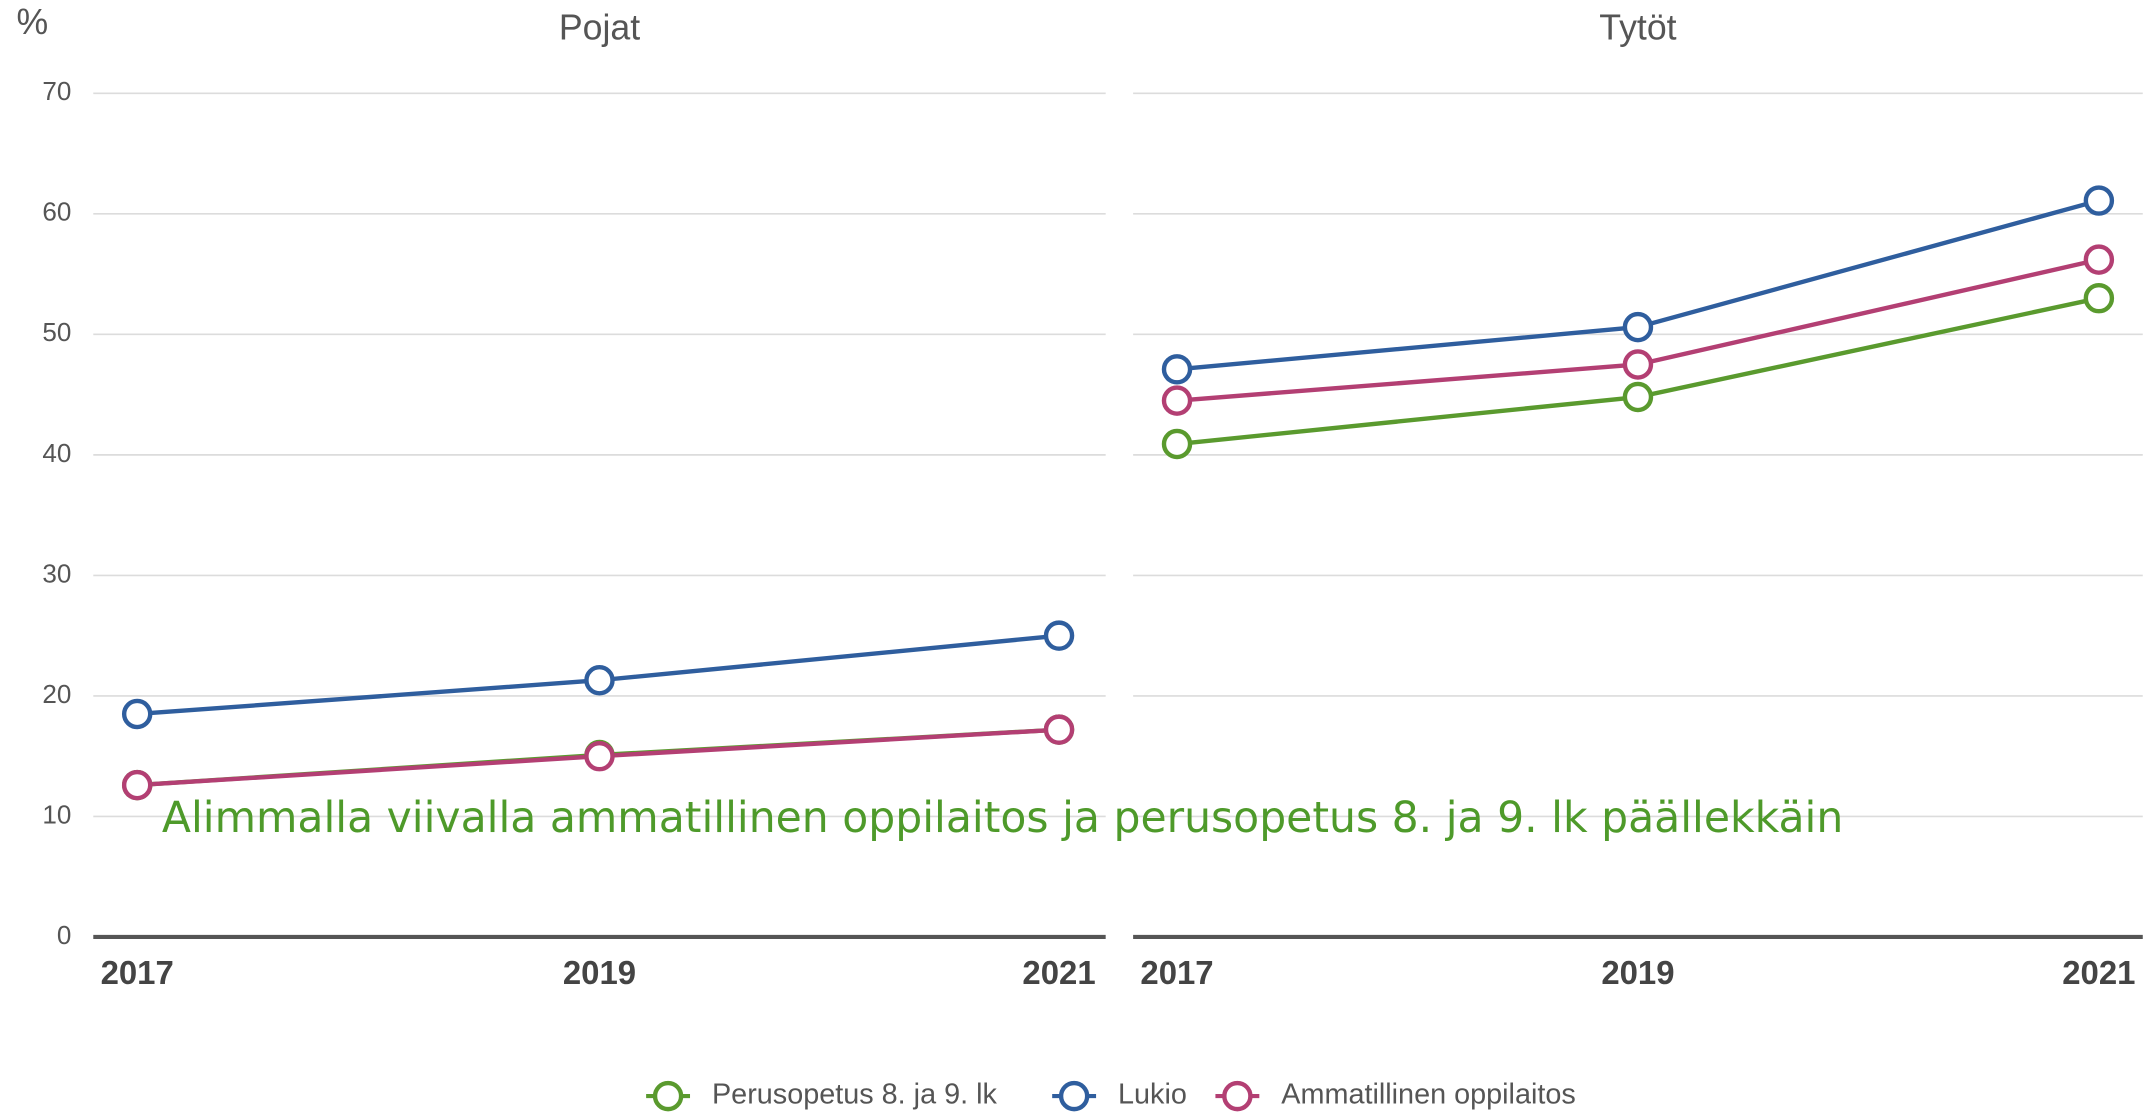  Describe the element at coordinates (1152, 1095) in the screenshot. I see `legend-label: Lukio` at that location.